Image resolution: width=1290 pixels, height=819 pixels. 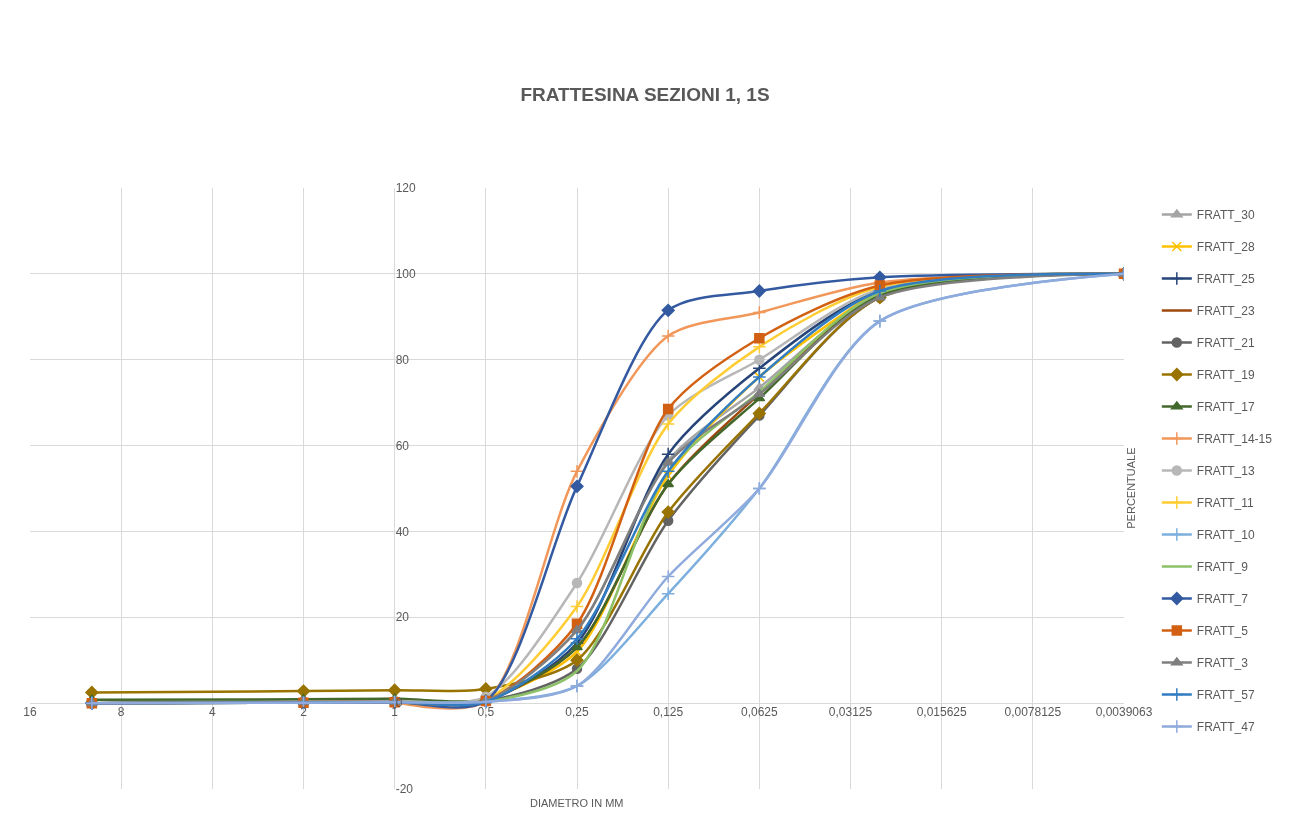 I want to click on y-axis-title: PERCENTUALE, so click(x=1130, y=488).